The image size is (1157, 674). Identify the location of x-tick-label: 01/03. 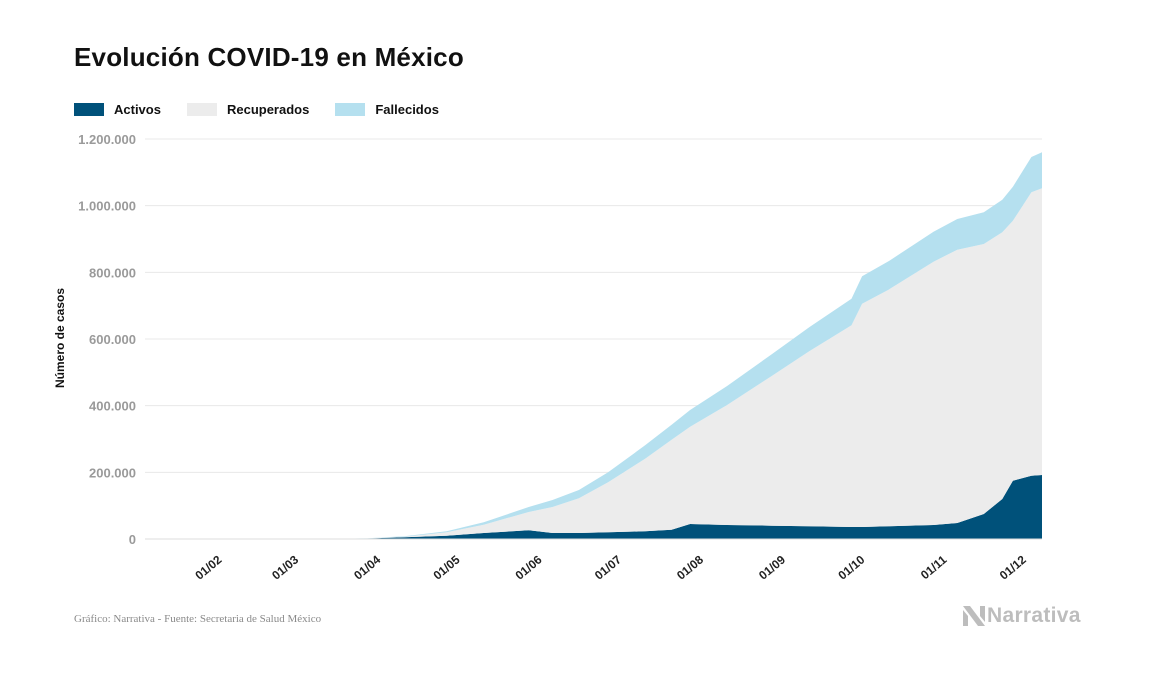
(285, 567).